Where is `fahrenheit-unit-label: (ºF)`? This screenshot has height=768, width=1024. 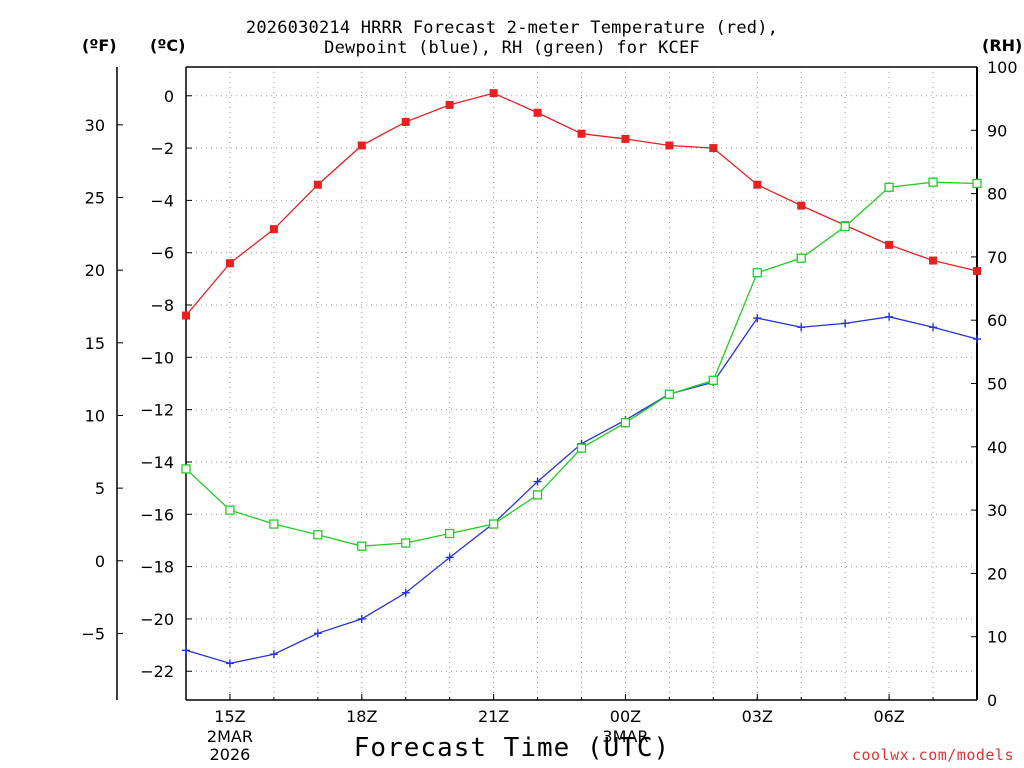
fahrenheit-unit-label: (ºF) is located at coordinates (99, 45).